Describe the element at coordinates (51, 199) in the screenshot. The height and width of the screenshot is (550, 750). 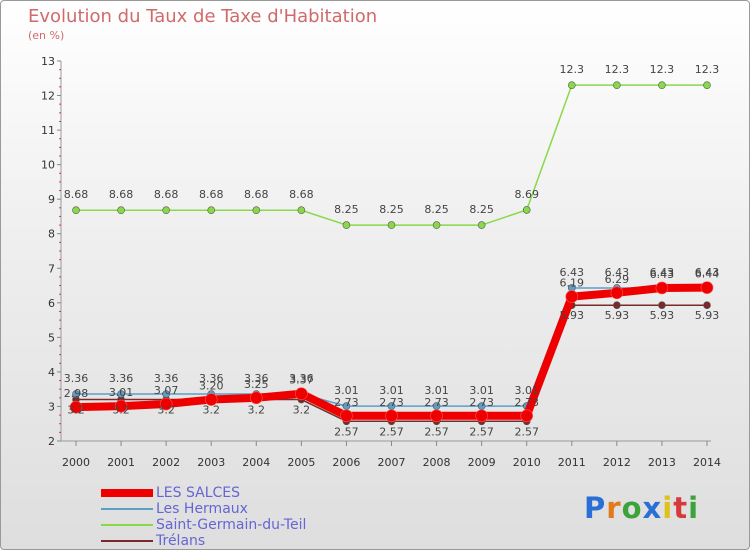
I see `y-tick-label: 9` at that location.